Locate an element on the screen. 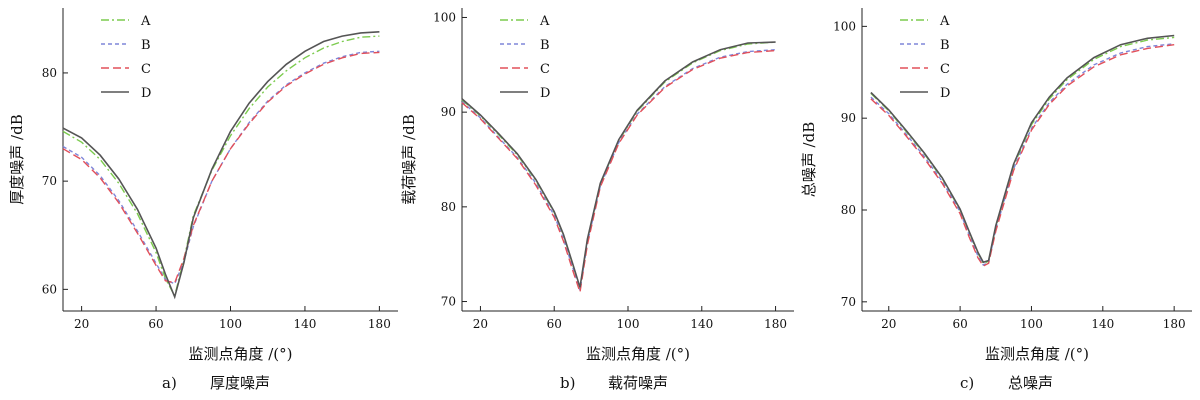 This screenshot has width=1200, height=400. y-axis-label: 厚度噪声 /dB is located at coordinates (17, 159).